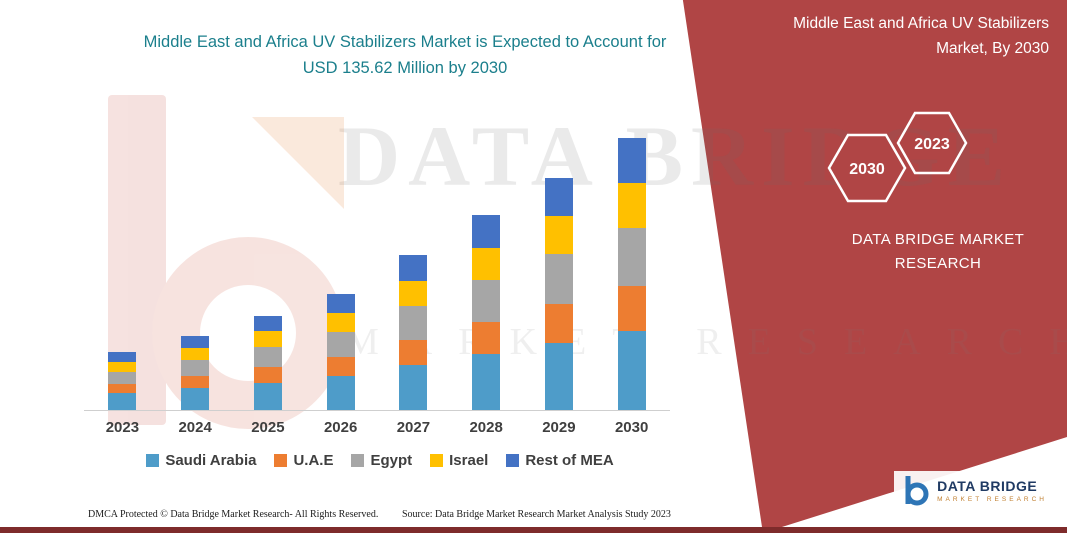  I want to click on bottom-accent-bar, so click(533, 530).